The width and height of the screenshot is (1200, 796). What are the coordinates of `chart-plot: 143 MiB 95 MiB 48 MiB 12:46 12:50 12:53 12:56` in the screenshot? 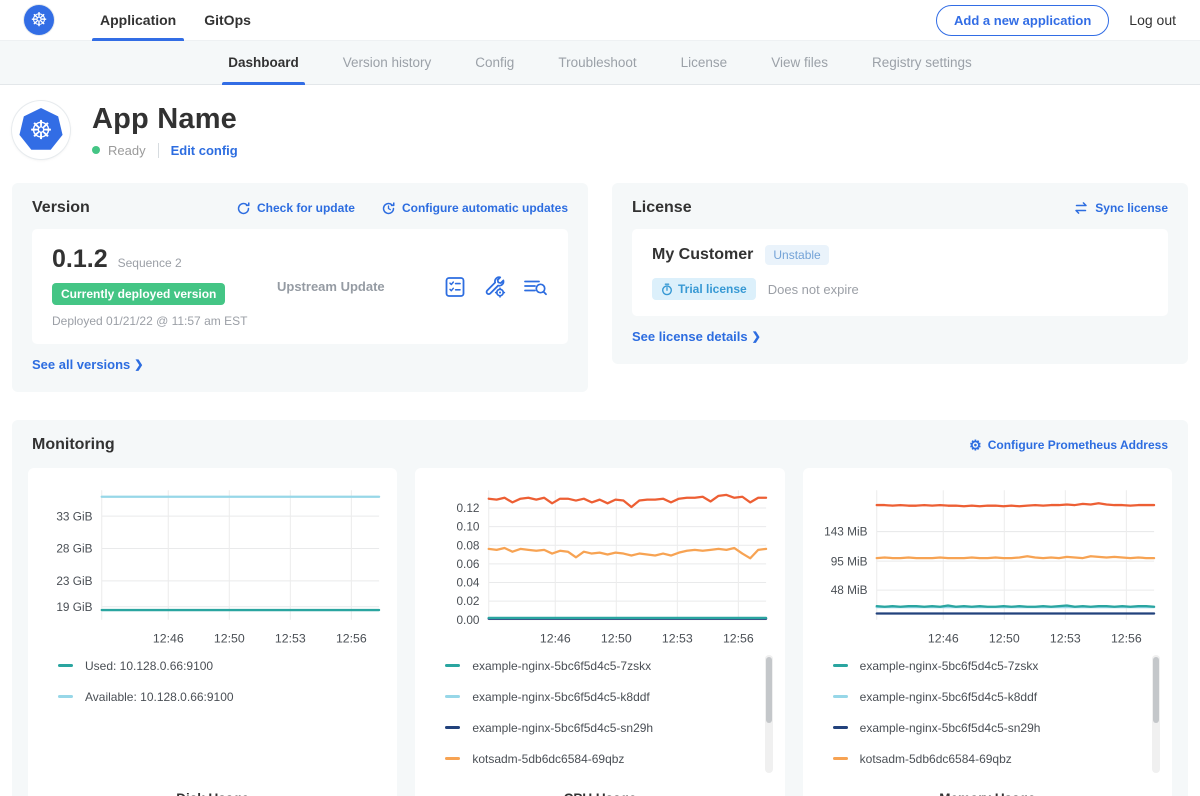 It's located at (989, 567).